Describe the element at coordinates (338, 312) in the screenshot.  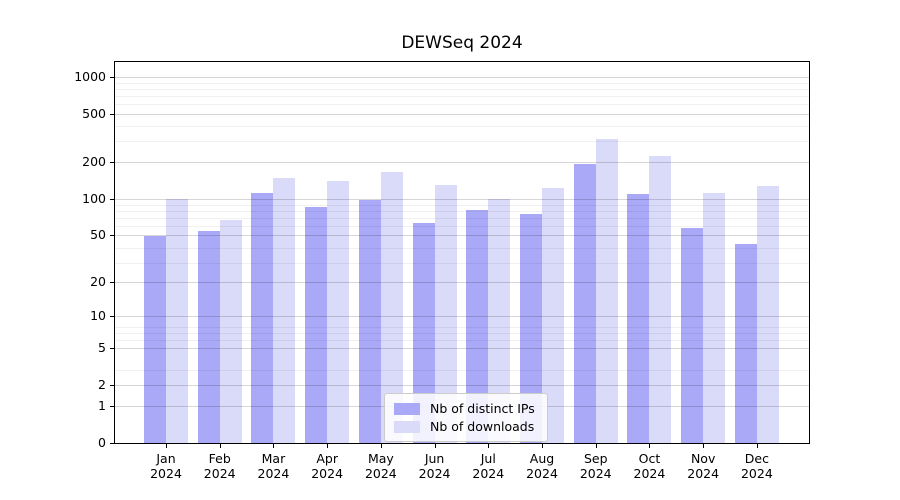
I see `bar-downloads-apr` at that location.